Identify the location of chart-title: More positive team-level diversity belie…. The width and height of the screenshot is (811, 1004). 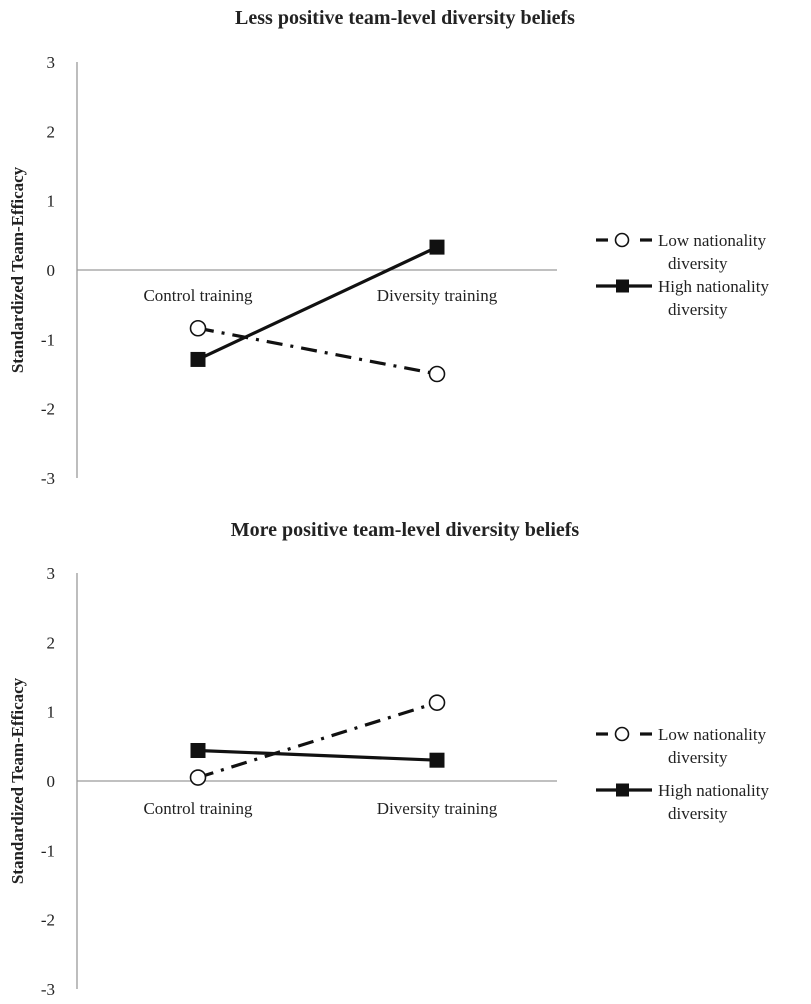
(405, 530).